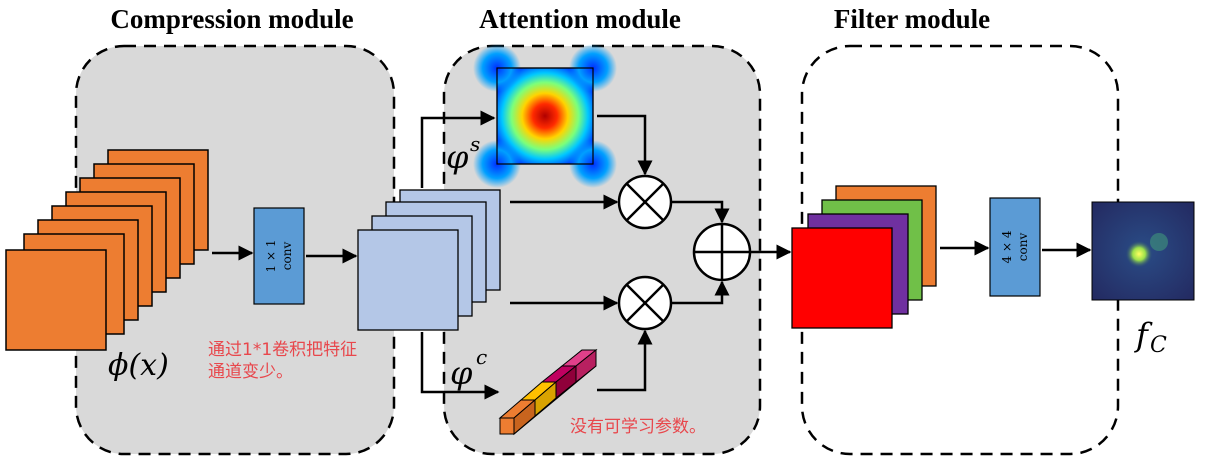 The width and height of the screenshot is (1205, 470). Describe the element at coordinates (580, 19) in the screenshot. I see `attention-module-title: Attention module` at that location.